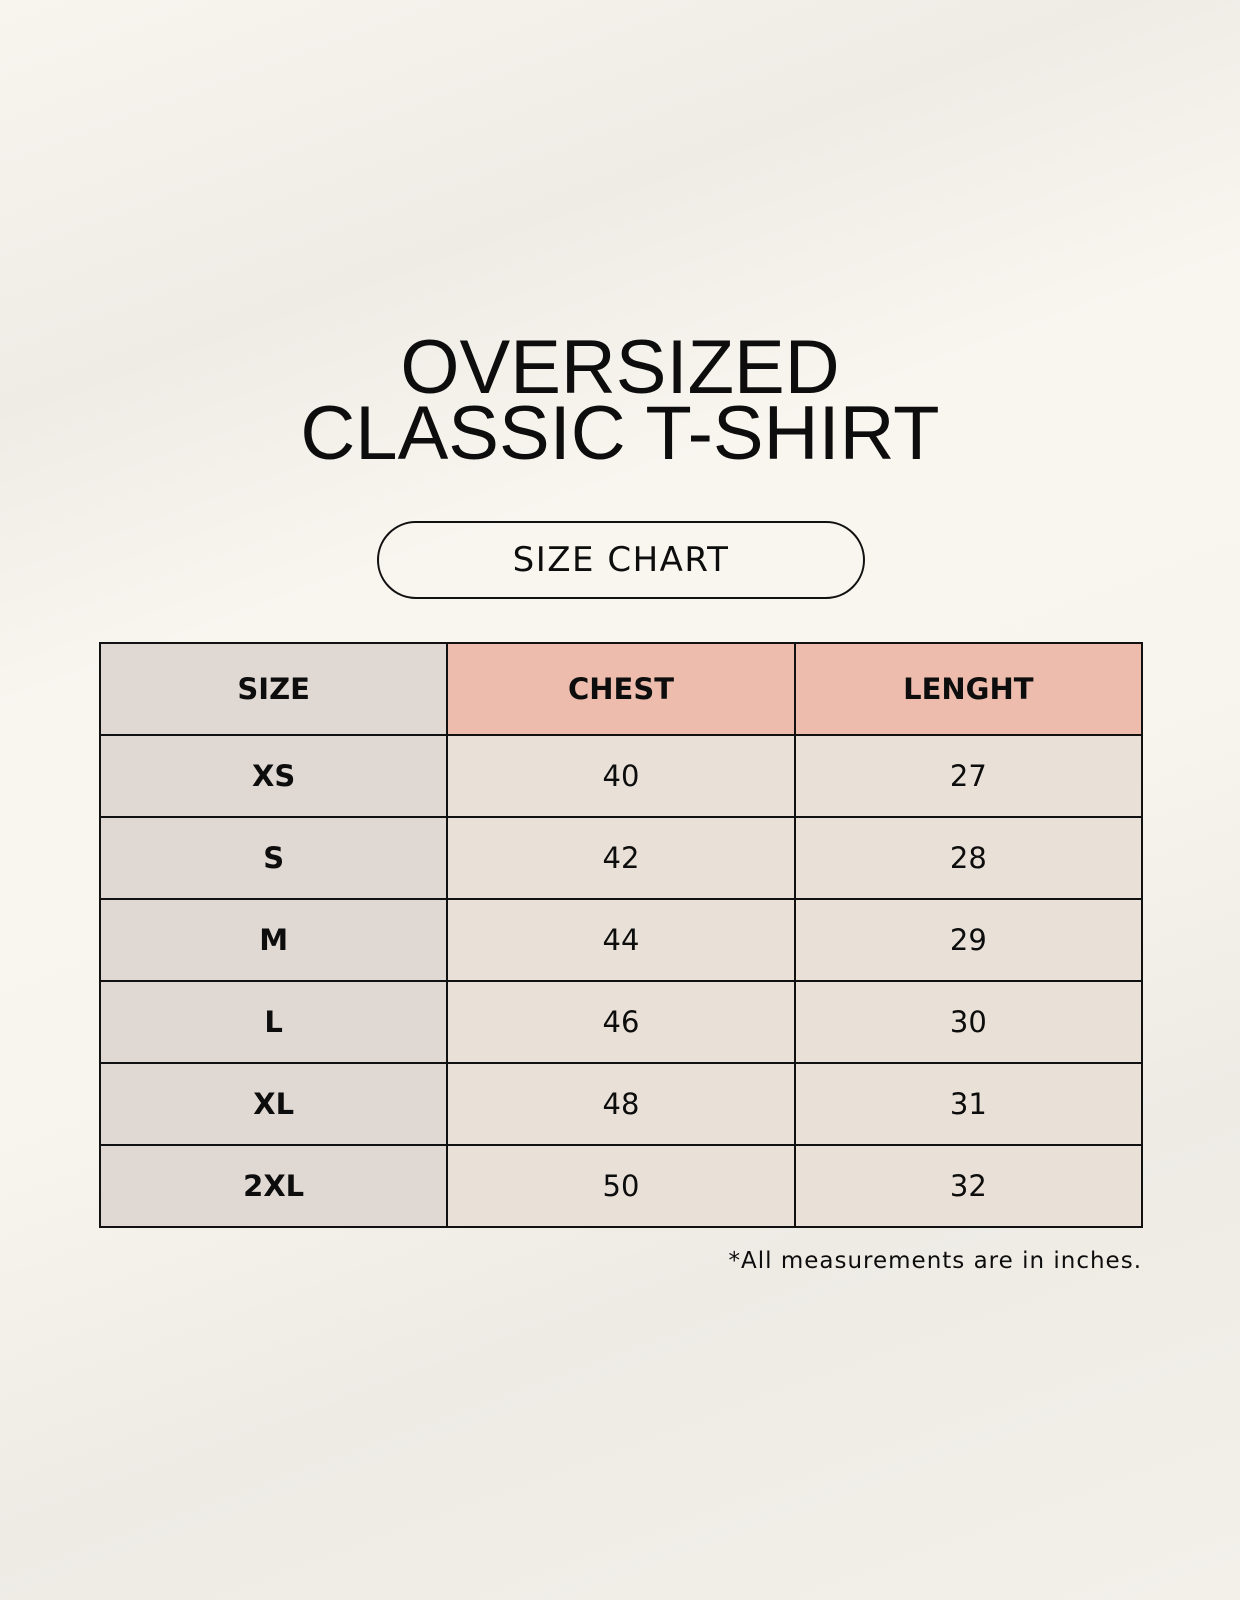  What do you see at coordinates (273, 776) in the screenshot?
I see `cell-size: XS` at bounding box center [273, 776].